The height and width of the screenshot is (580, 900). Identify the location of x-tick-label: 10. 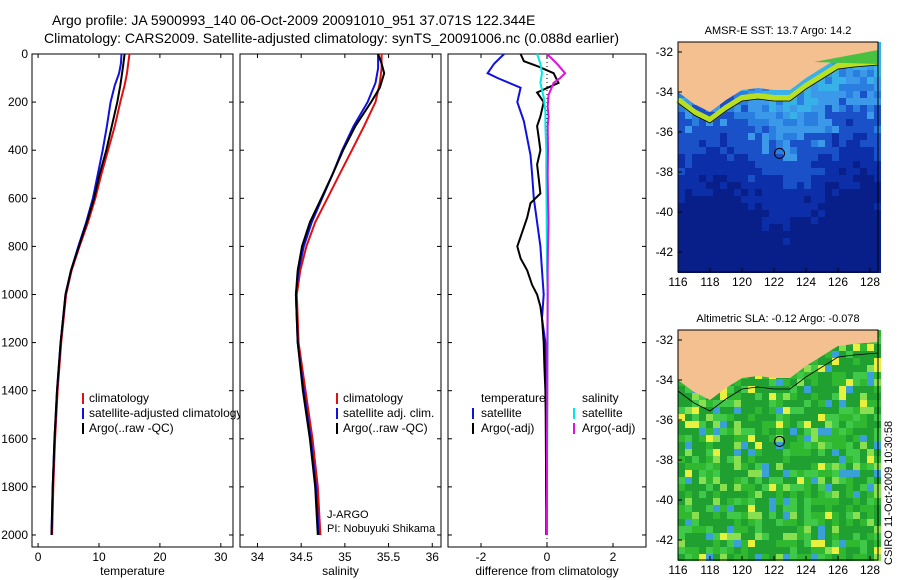
(99, 557).